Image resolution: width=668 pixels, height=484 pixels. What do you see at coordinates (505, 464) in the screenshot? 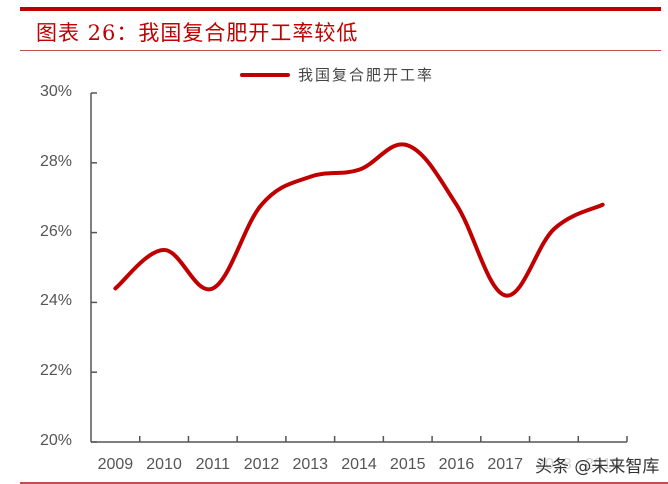
I see `x-tick-label: 2017` at bounding box center [505, 464].